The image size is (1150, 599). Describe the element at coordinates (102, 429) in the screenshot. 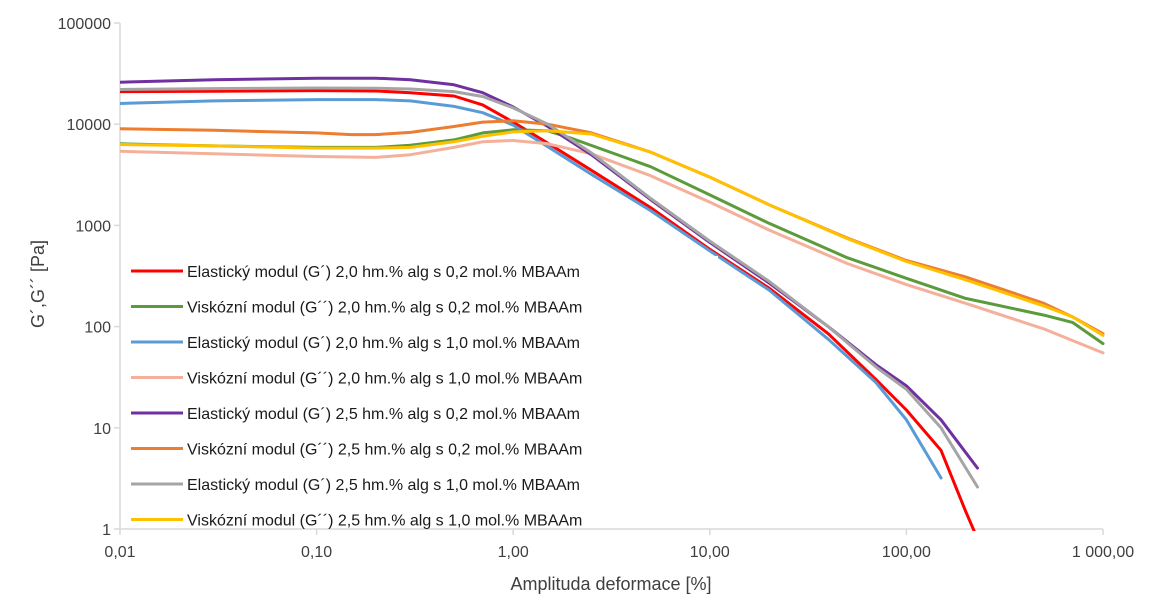

I see `y-tick-label: 10` at that location.